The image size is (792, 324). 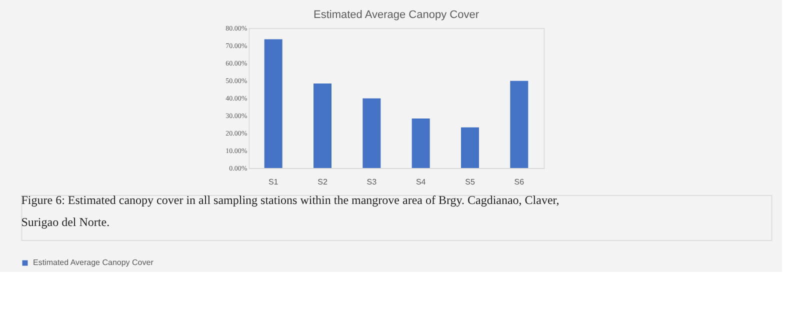 I want to click on x-tick-label: S6, so click(x=519, y=182).